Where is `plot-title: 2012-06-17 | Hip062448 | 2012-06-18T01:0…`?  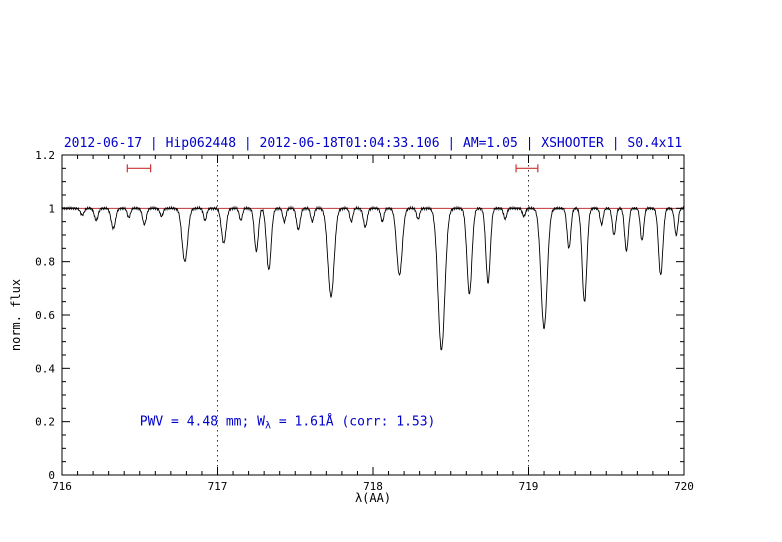 plot-title: 2012-06-17 | Hip062448 | 2012-06-18T01:0… is located at coordinates (373, 143).